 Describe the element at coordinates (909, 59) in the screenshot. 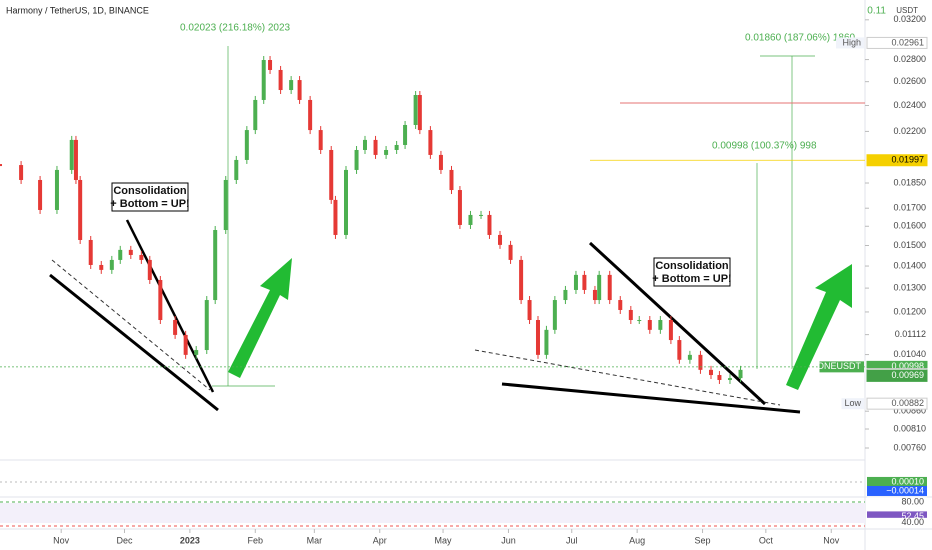

I see `y-tick-label: 0.02800` at that location.